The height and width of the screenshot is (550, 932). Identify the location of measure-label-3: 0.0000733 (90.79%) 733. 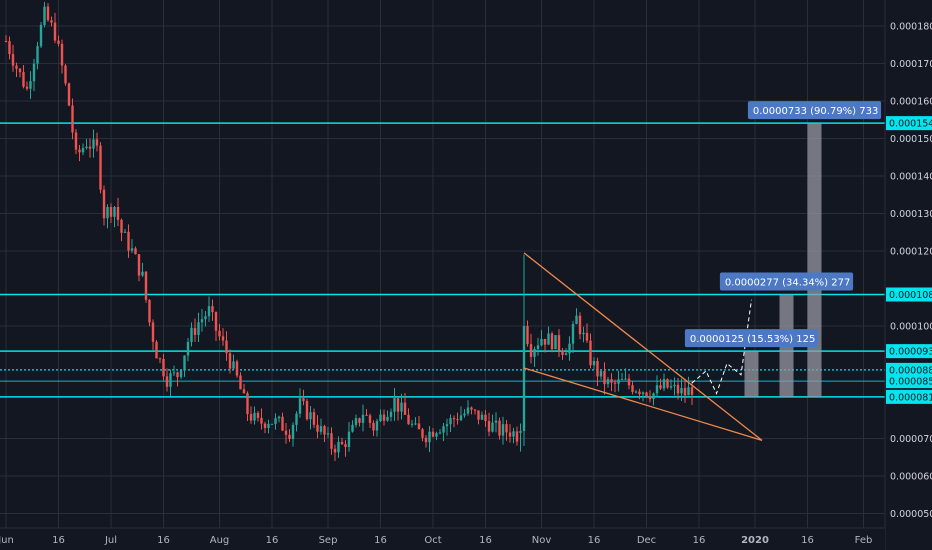
(814, 110).